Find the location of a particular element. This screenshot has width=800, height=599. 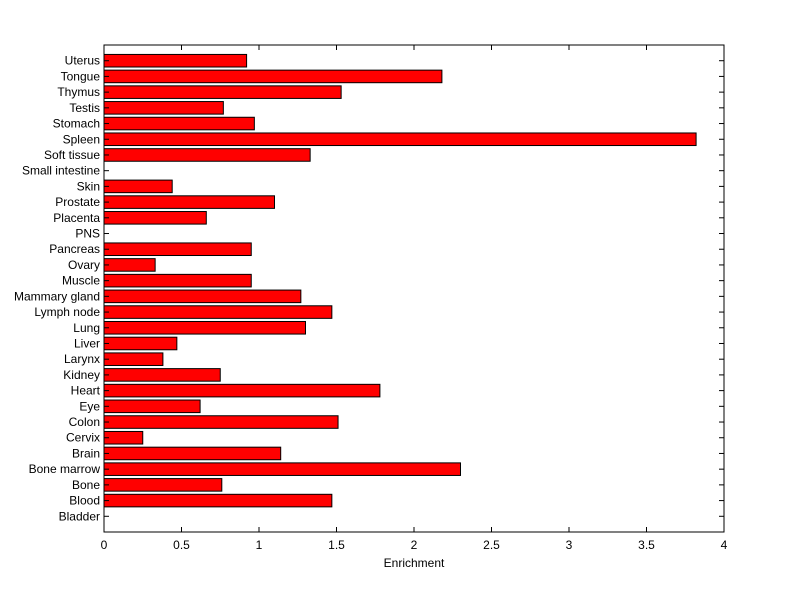

bar-eye is located at coordinates (152, 406).